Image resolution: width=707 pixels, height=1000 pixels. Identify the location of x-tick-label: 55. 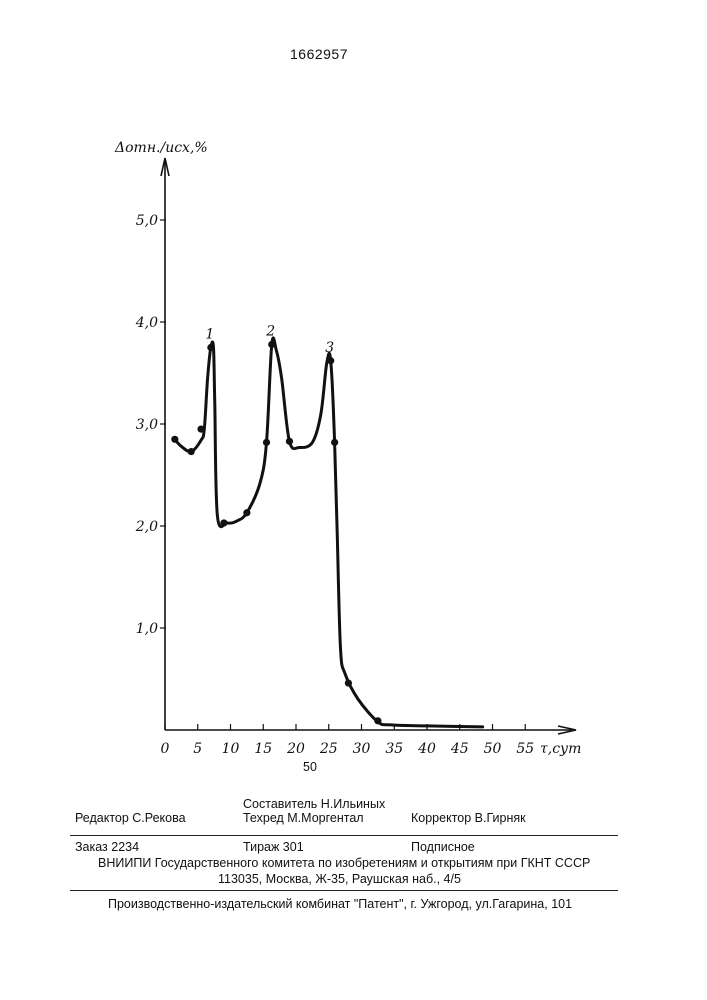
(525, 749).